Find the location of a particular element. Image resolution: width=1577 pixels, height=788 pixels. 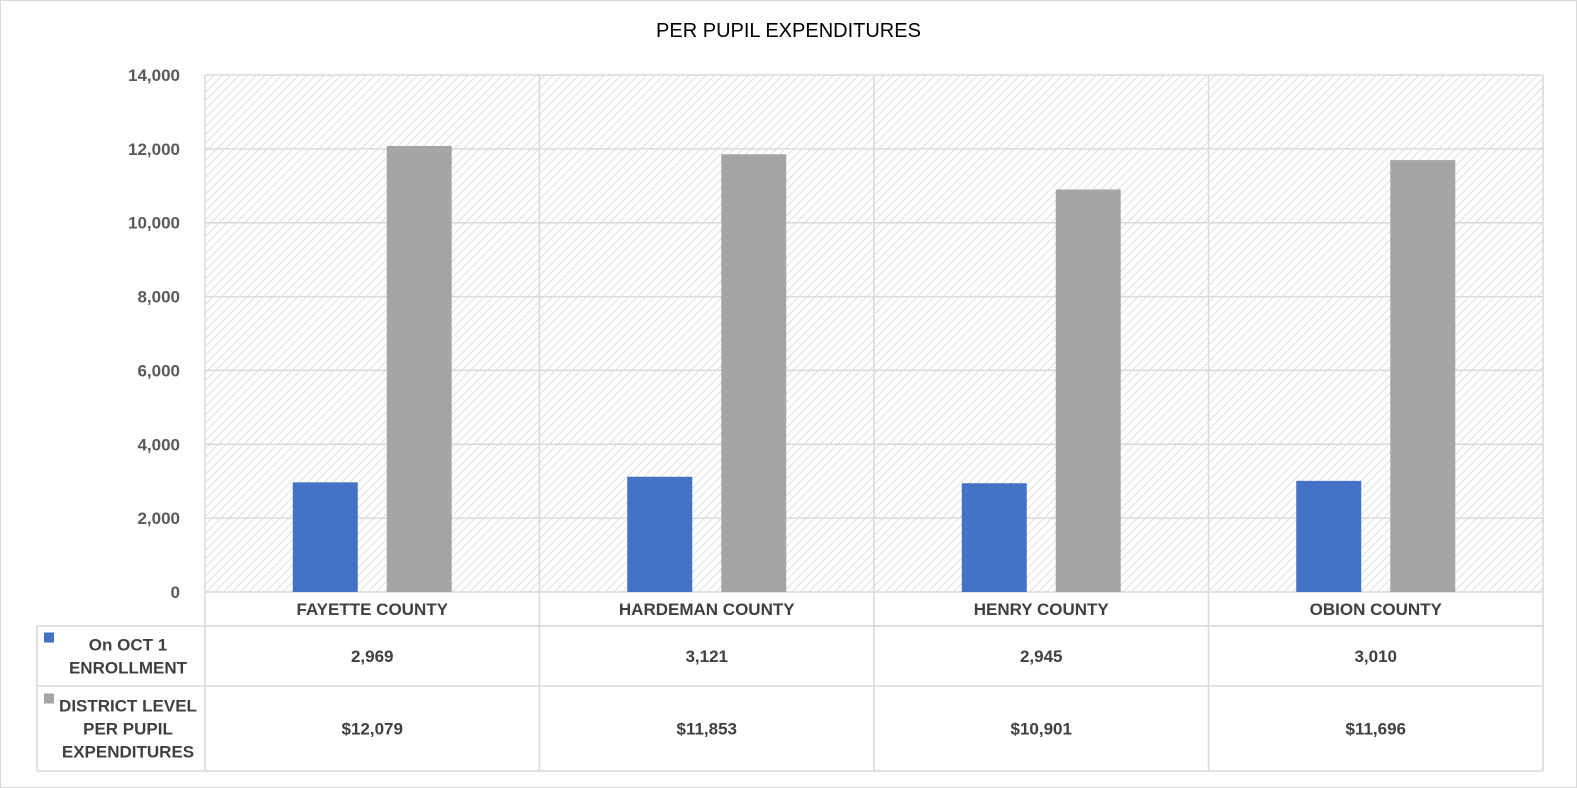

category-label: FAYETTE COUNTY is located at coordinates (373, 609).